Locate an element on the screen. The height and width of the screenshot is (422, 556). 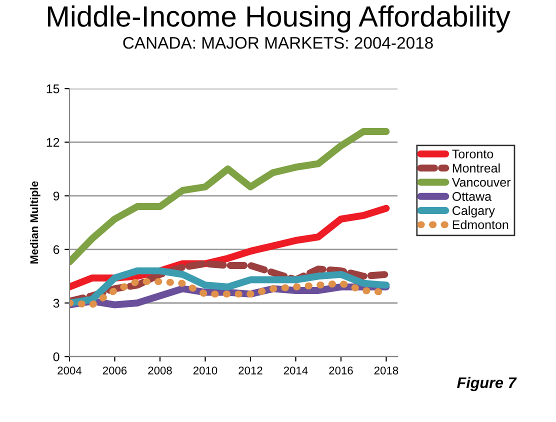
chart-subtitle: CANADA: MAJOR MARKETS: 2004-2018 is located at coordinates (278, 42).